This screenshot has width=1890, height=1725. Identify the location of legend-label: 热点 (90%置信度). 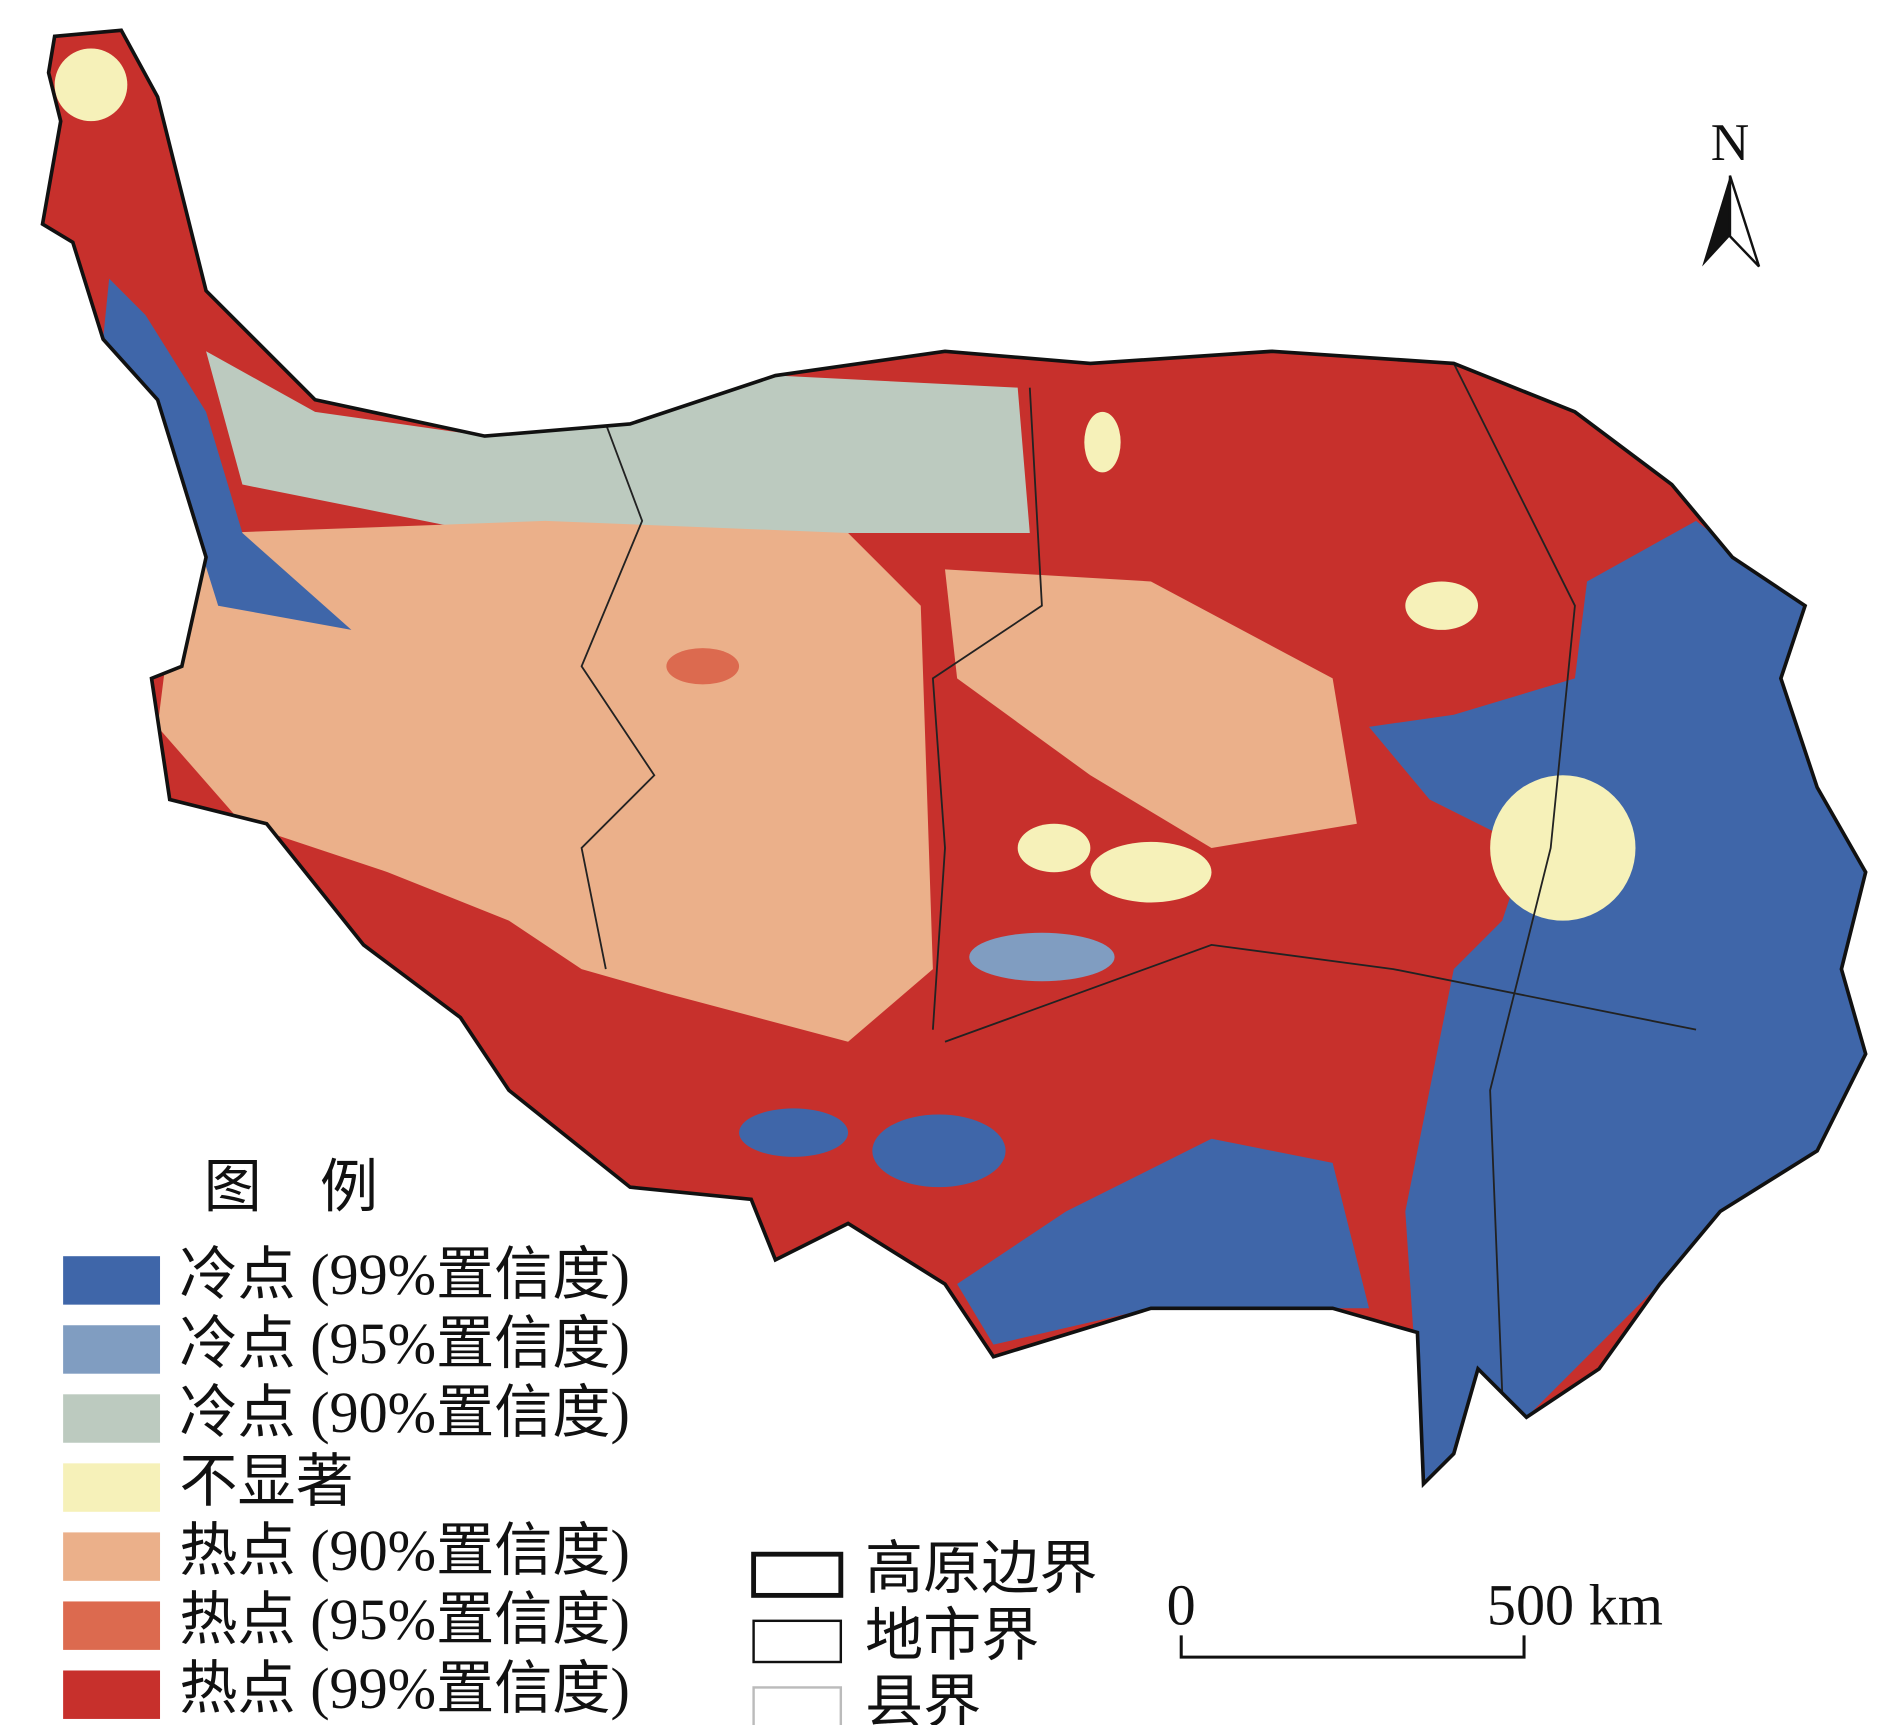
(404, 1550).